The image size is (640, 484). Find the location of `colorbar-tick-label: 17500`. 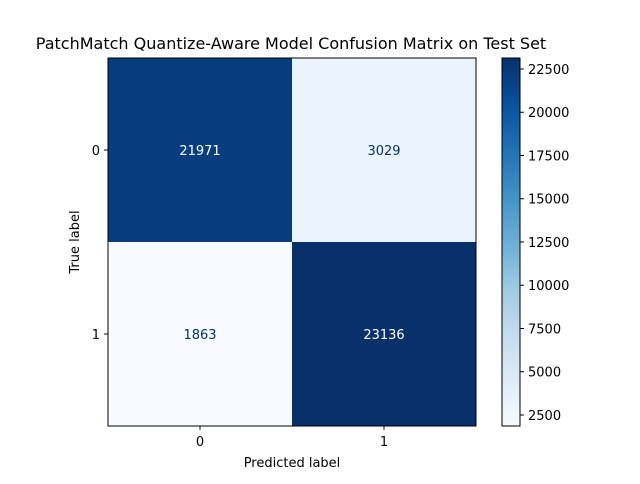

colorbar-tick-label: 17500 is located at coordinates (548, 156).